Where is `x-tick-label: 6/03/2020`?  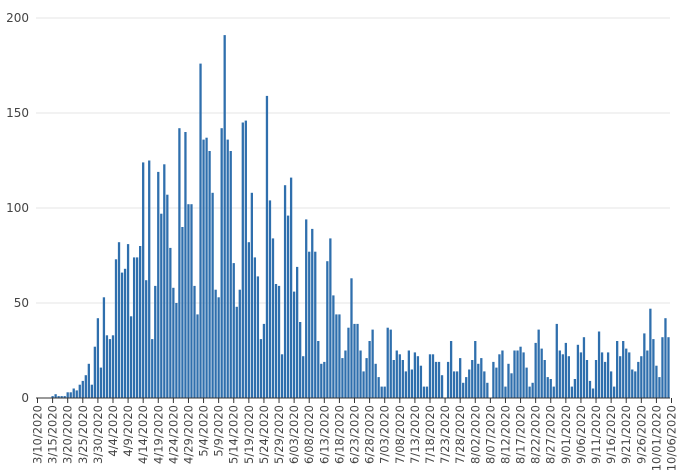
x-tick-label: 6/03/2020 is located at coordinates (294, 434).